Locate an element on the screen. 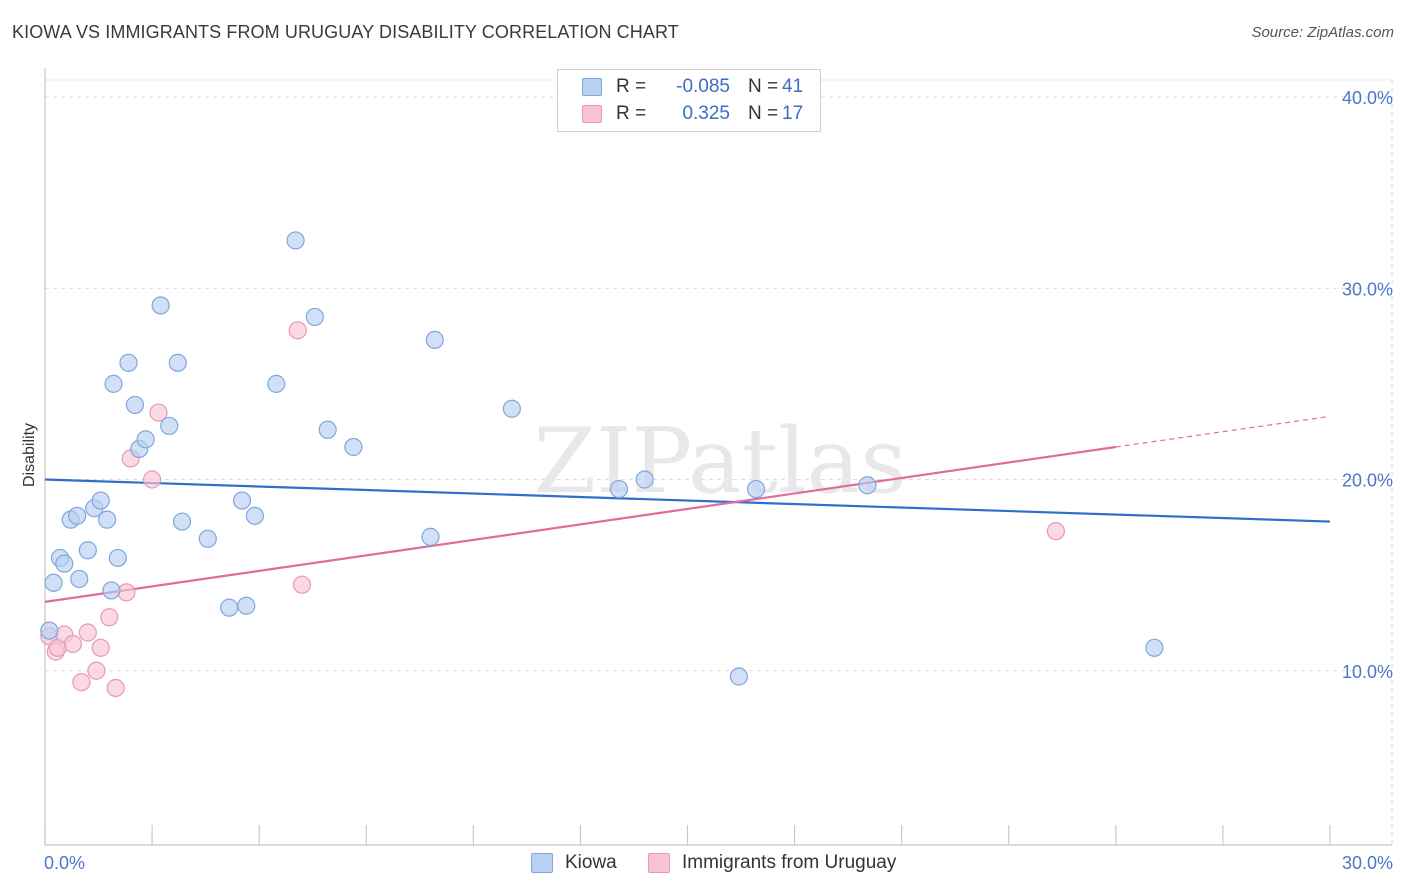 Image resolution: width=1406 pixels, height=892 pixels. legend-item-label: Immigrants from Uruguay is located at coordinates (789, 862).